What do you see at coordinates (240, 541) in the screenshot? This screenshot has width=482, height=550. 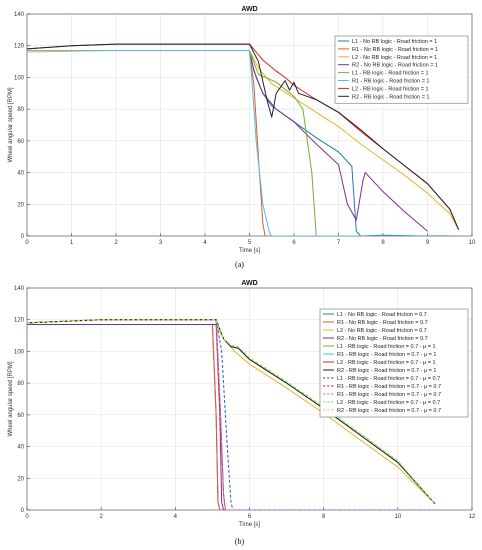 I see `subfigure-label: (b)` at bounding box center [240, 541].